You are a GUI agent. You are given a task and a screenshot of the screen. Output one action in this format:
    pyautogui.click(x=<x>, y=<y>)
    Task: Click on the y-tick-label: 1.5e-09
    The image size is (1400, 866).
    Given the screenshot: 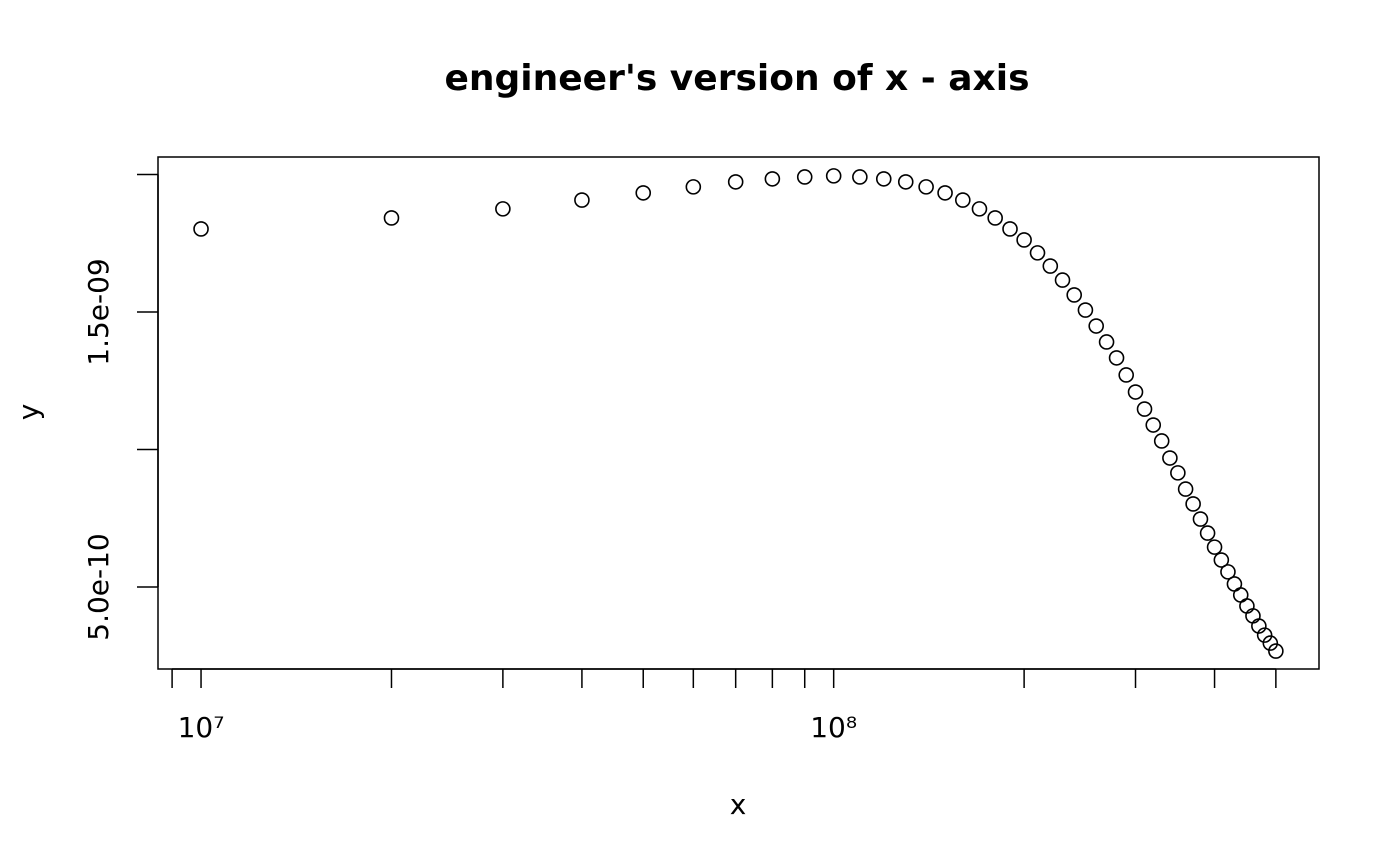 What is the action you would take?
    pyautogui.click(x=98, y=312)
    